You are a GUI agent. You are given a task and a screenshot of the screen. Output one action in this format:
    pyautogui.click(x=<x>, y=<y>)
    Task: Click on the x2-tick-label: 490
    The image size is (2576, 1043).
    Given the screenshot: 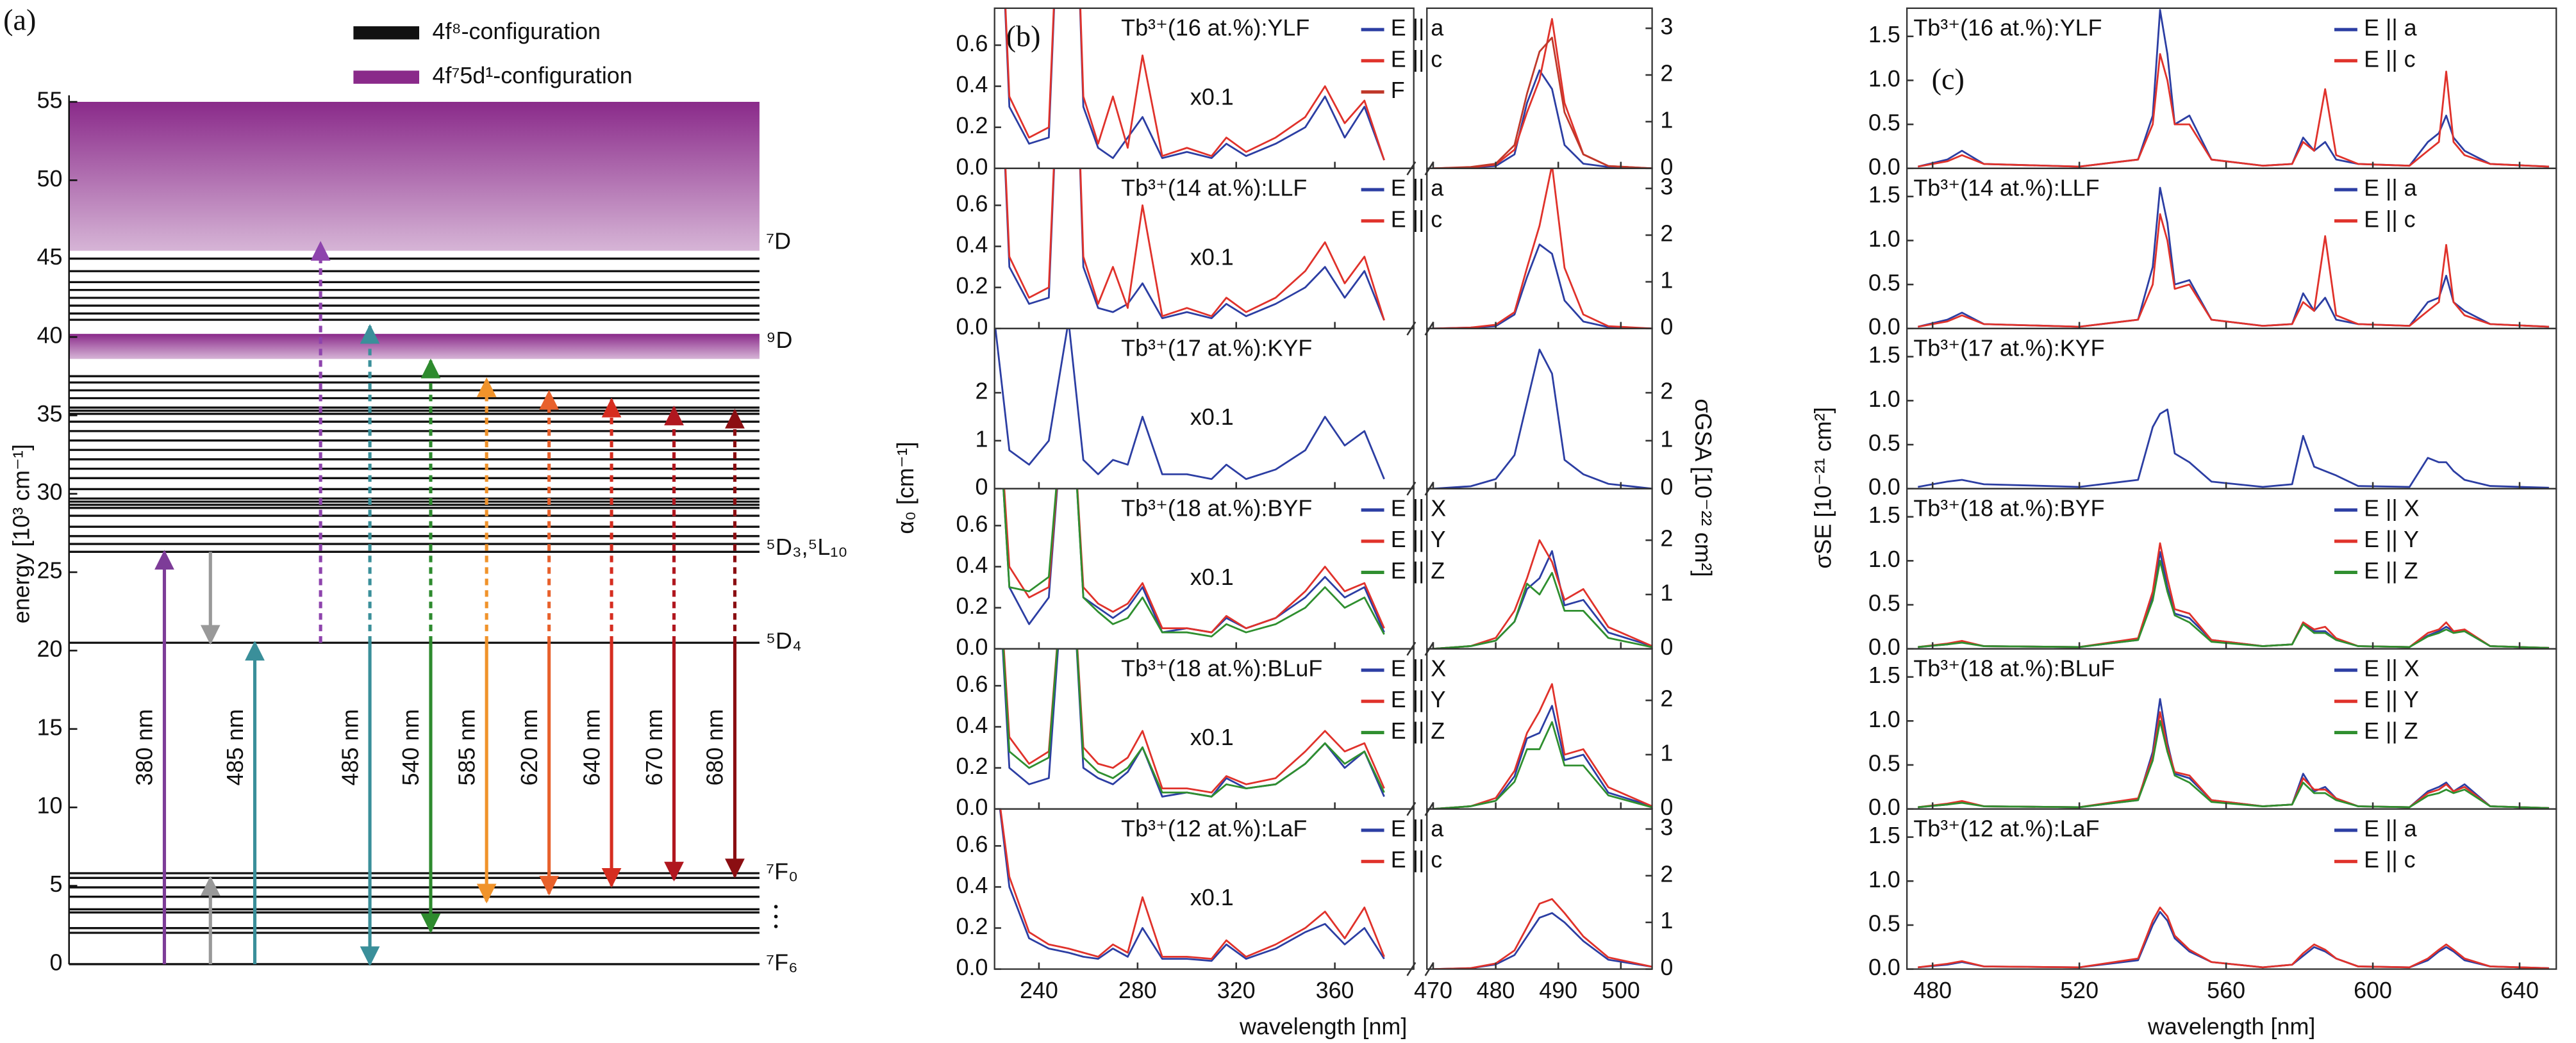 What is the action you would take?
    pyautogui.click(x=1558, y=990)
    